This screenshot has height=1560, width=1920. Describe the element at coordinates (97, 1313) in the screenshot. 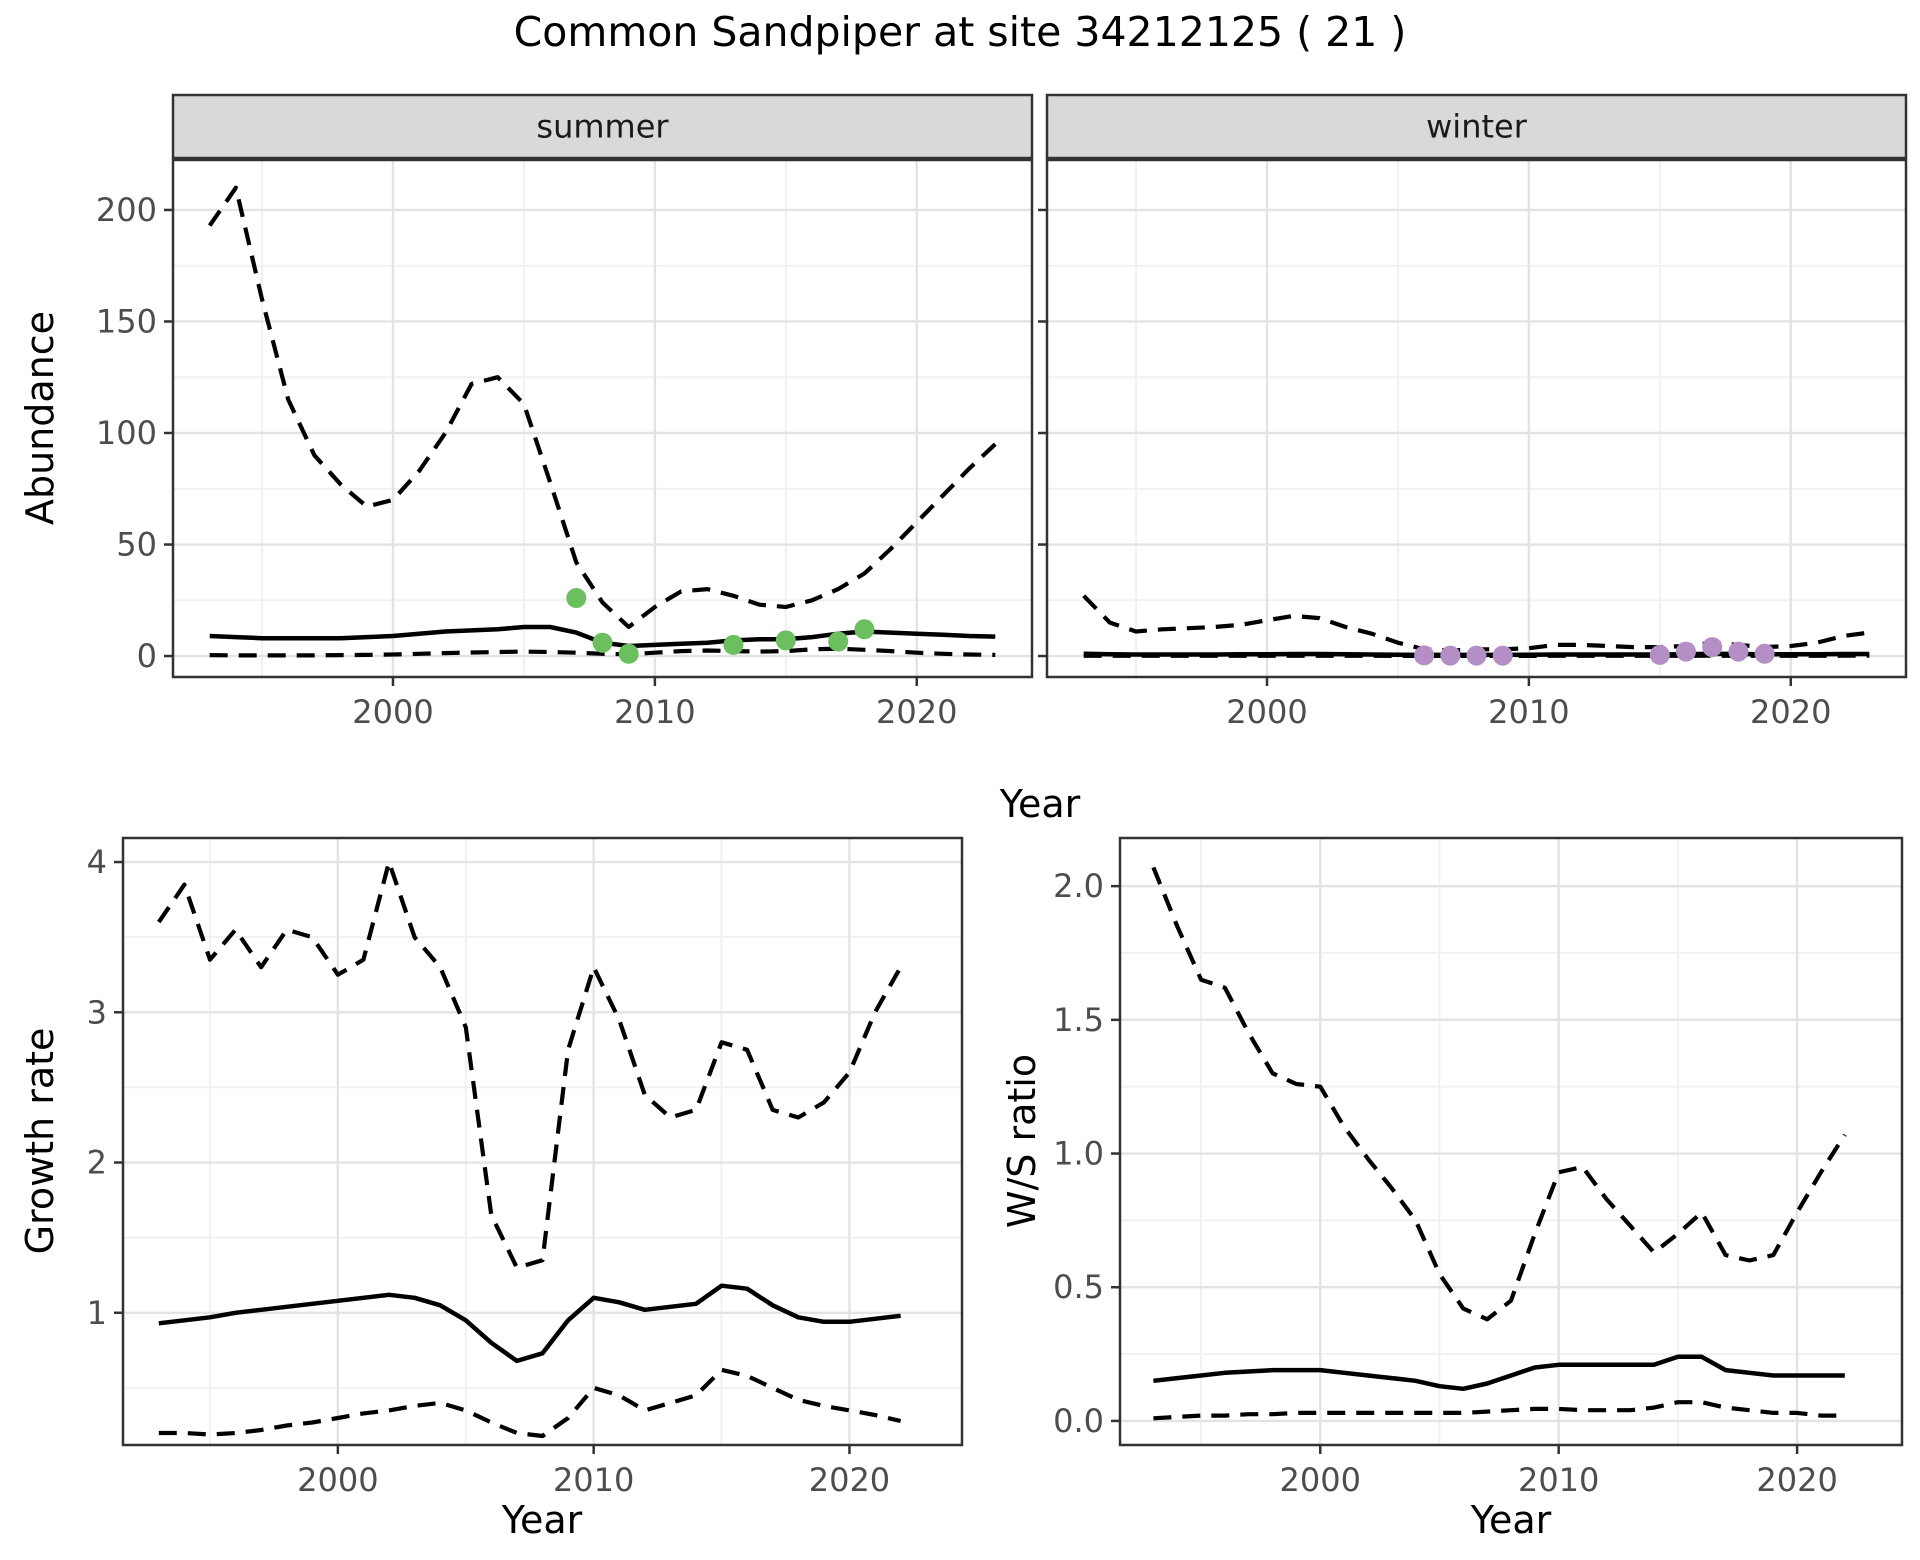

I see `y-tick-label: 1` at that location.